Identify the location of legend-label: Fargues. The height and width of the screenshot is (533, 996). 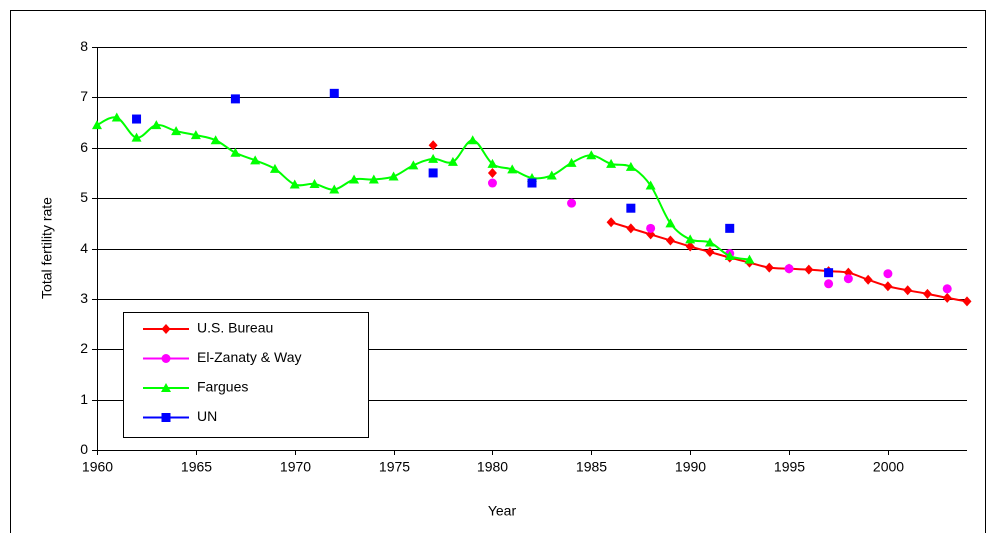
(222, 387).